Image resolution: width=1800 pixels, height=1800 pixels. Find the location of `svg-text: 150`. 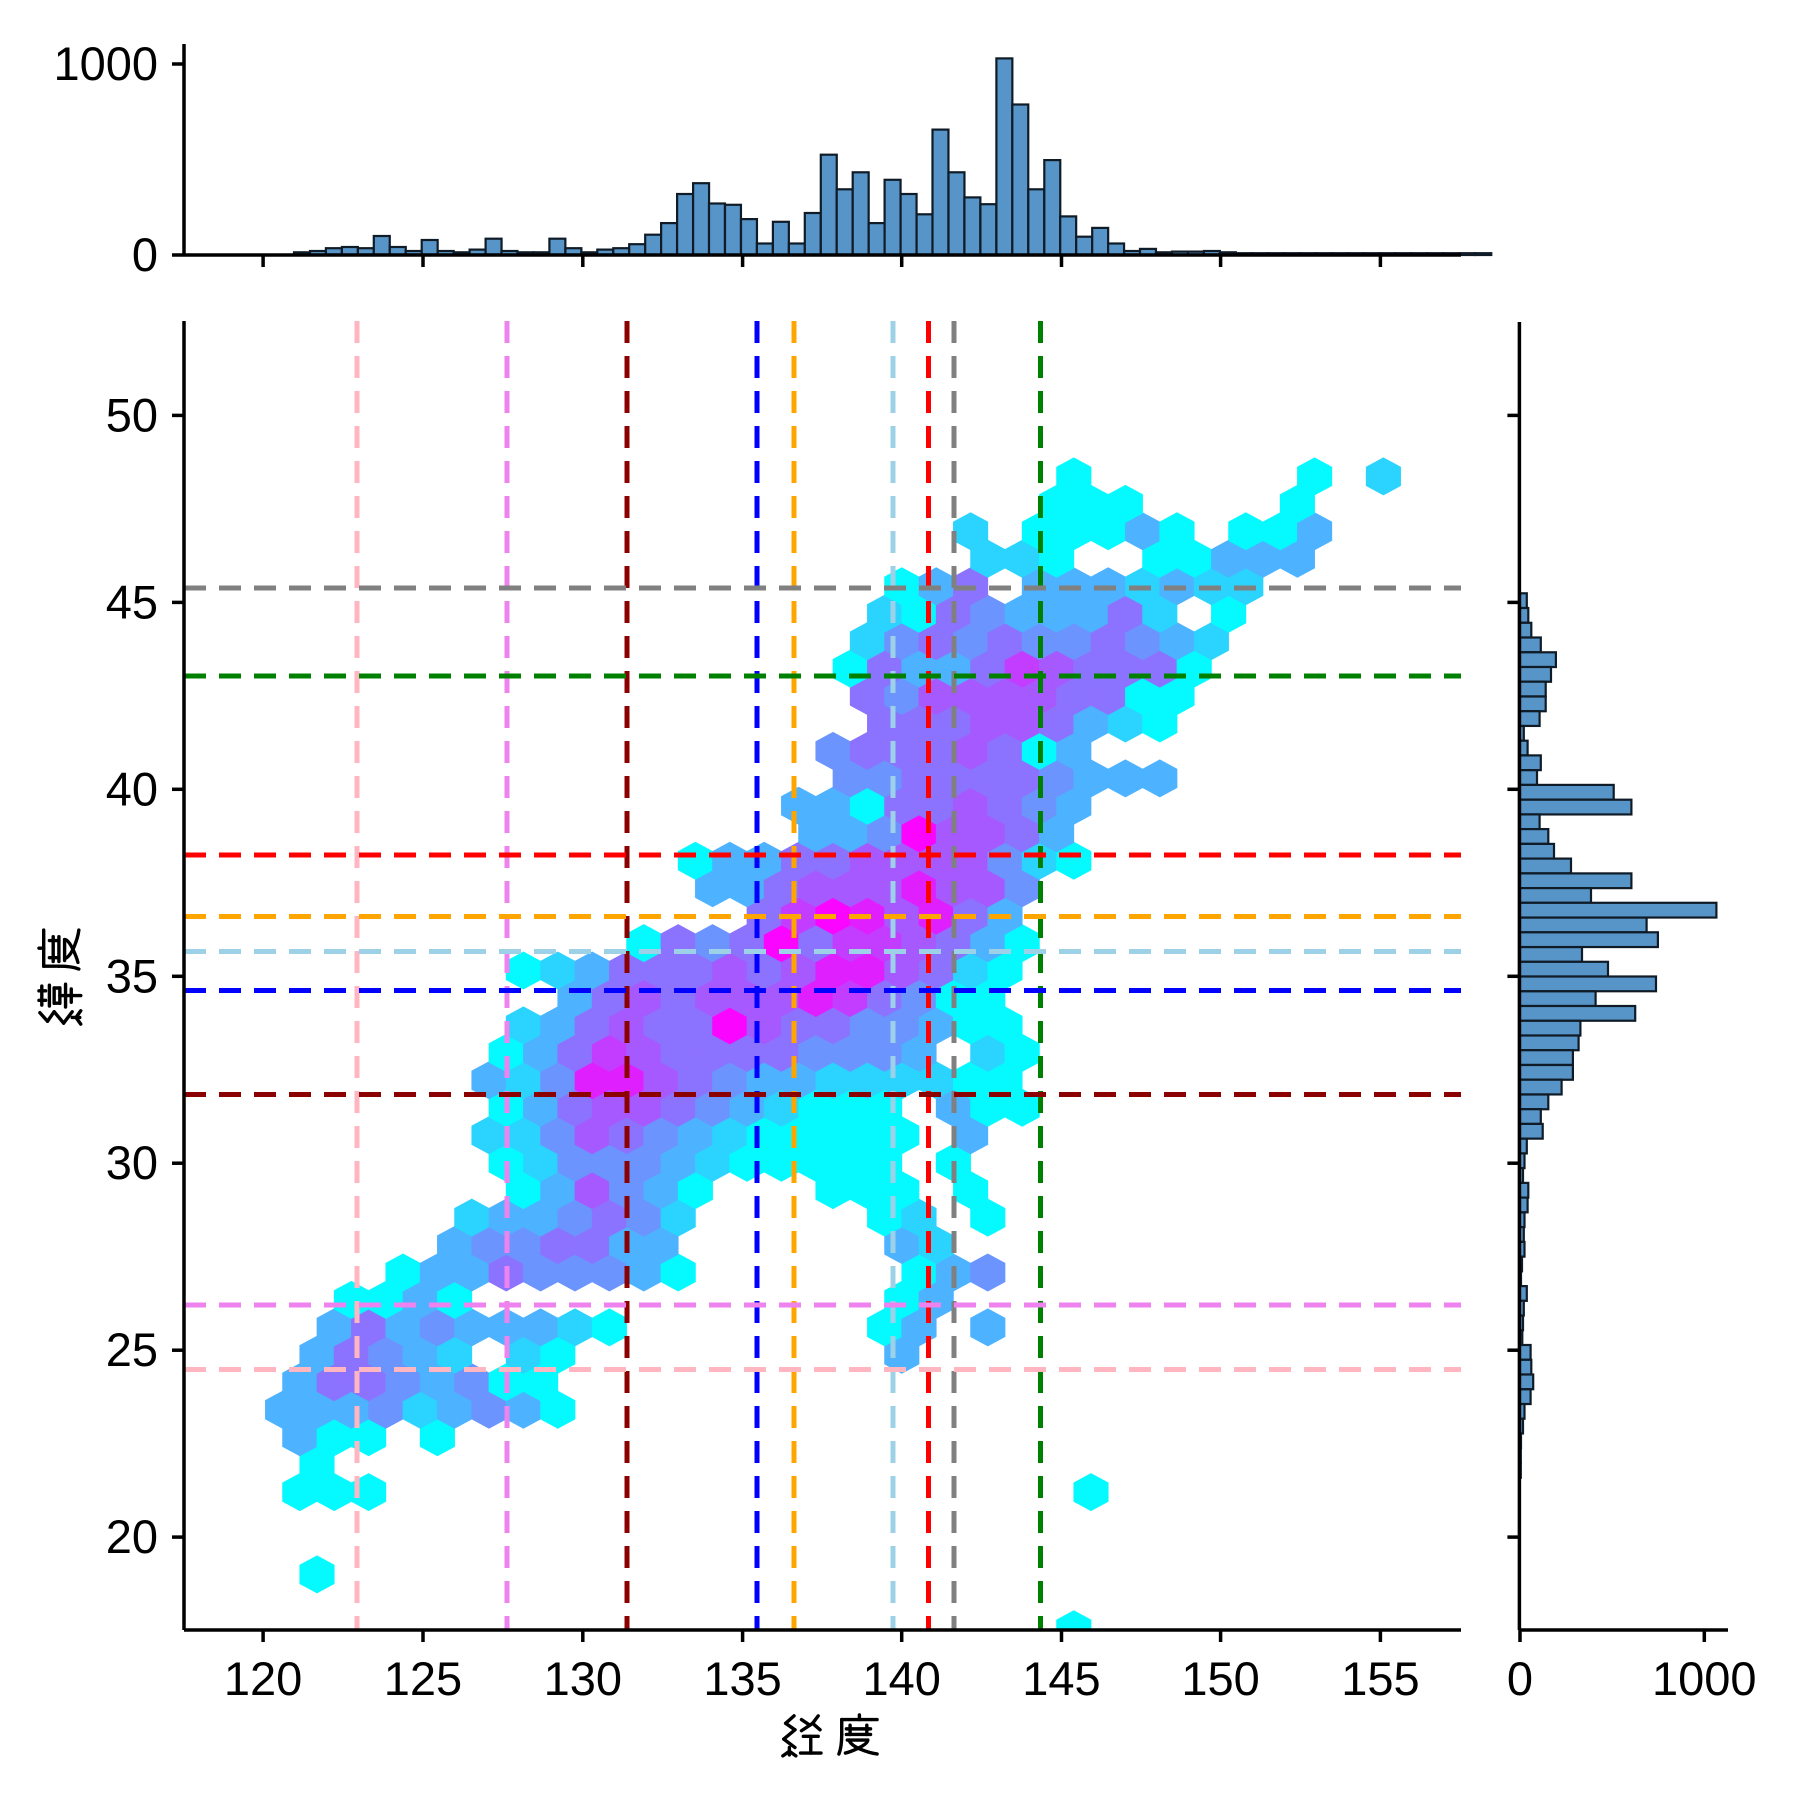

svg-text: 150 is located at coordinates (1220, 1678).